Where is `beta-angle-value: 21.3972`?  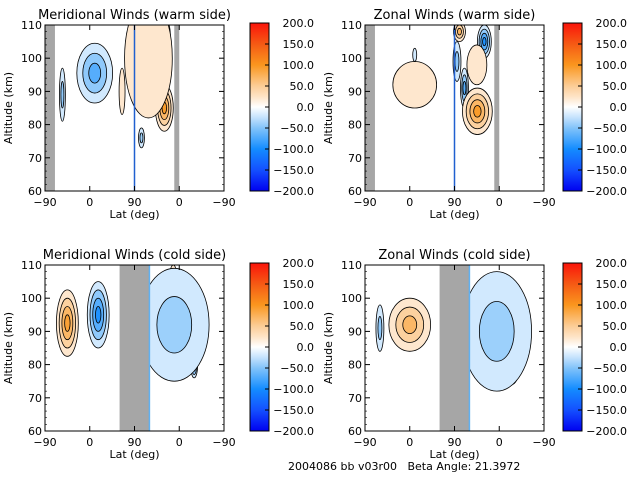 beta-angle-value: 21.3972 is located at coordinates (497, 466).